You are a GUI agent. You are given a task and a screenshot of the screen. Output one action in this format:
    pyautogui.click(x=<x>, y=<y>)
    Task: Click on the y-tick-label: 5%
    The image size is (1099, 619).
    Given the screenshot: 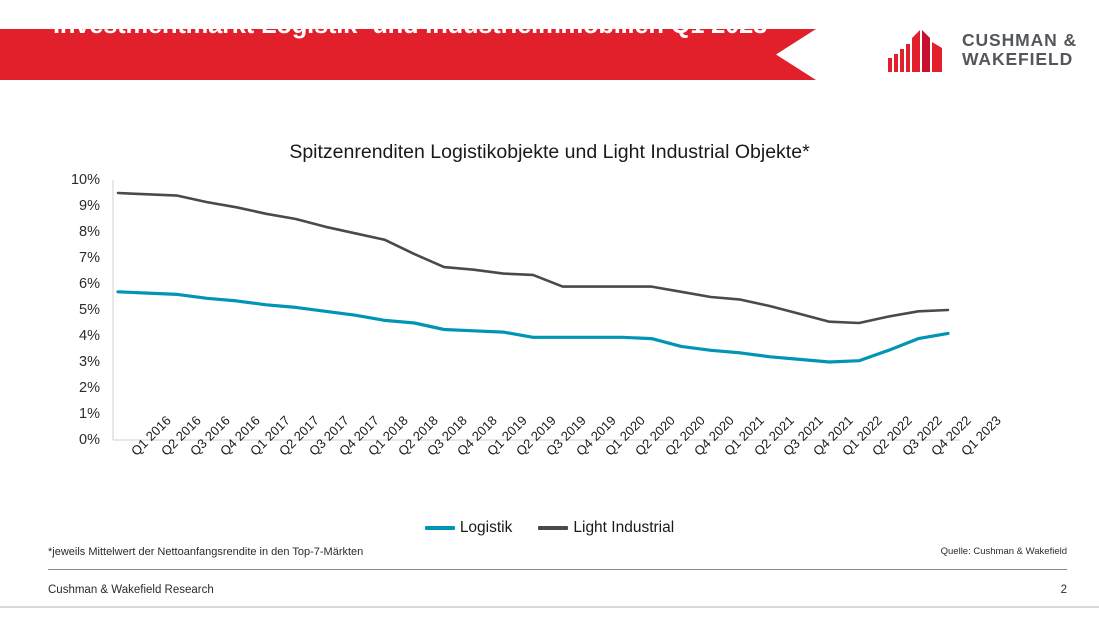 What is the action you would take?
    pyautogui.click(x=89, y=310)
    